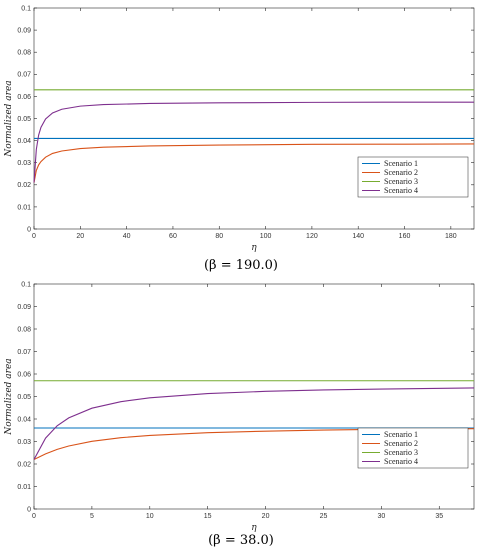 This screenshot has width=482, height=550. Describe the element at coordinates (173, 236) in the screenshot. I see `x-tick-label: 60` at that location.